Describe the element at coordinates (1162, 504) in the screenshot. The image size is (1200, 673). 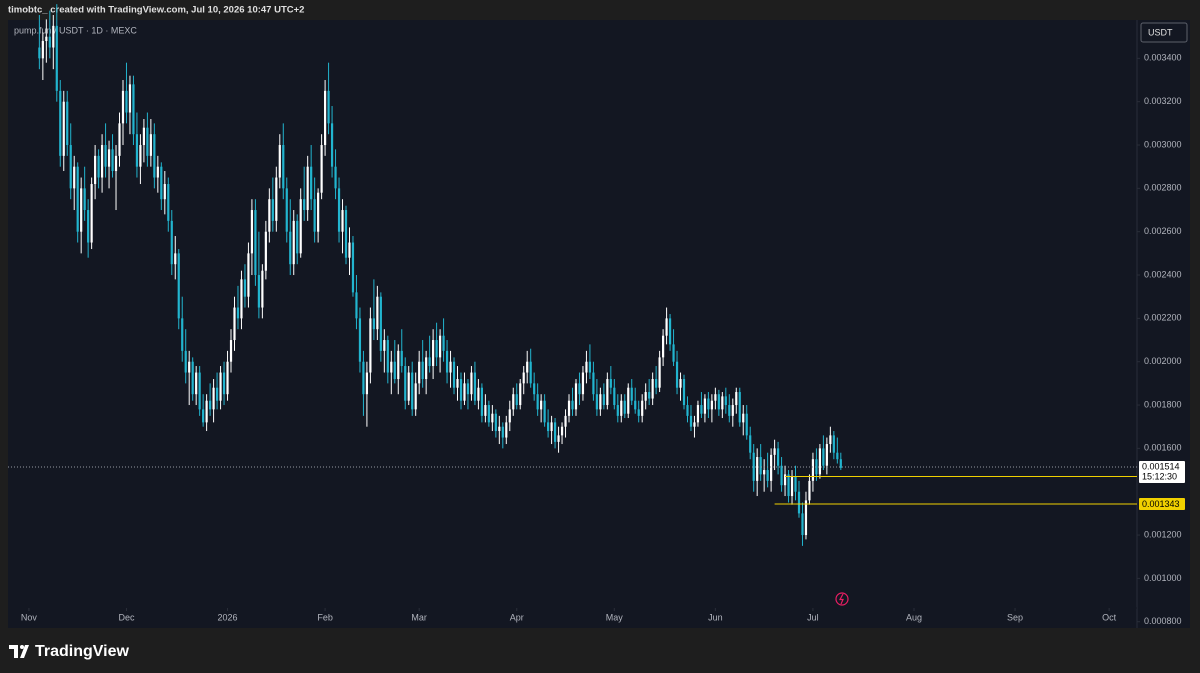
I see `level-tag` at that location.